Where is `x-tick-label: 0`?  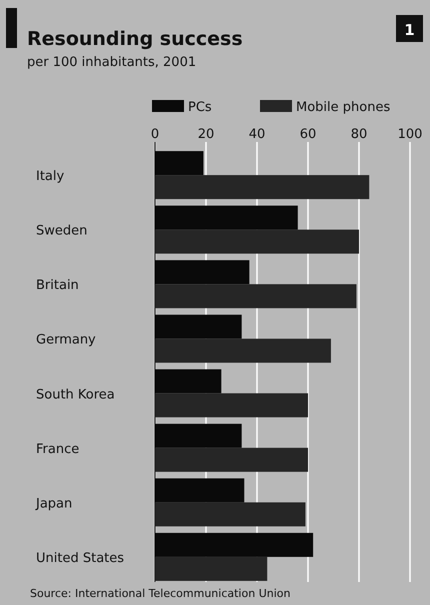 x-tick-label: 0 is located at coordinates (155, 134).